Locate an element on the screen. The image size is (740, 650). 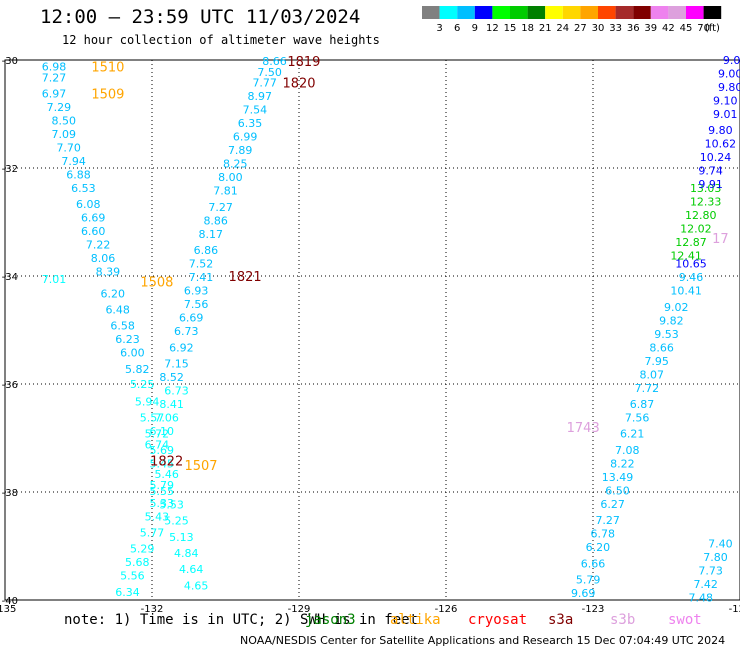
pass-number-label: 1822 is located at coordinates (166, 462).